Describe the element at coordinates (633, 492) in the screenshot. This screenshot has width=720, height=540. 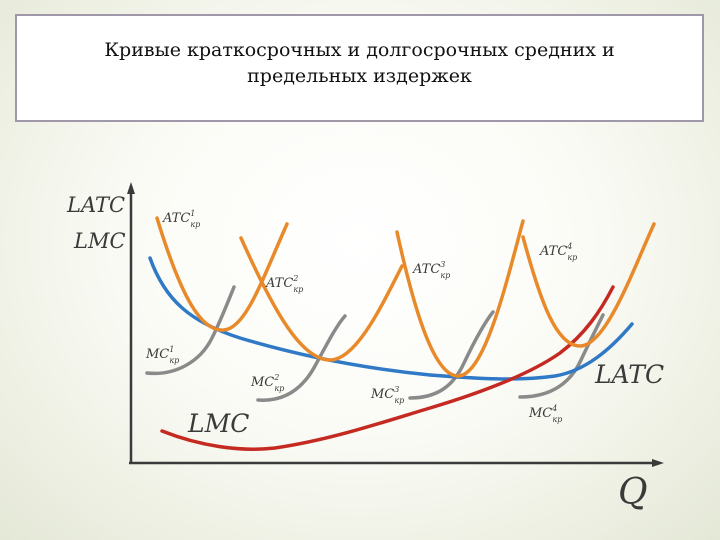
I see `x-axis-label-q: Q` at that location.